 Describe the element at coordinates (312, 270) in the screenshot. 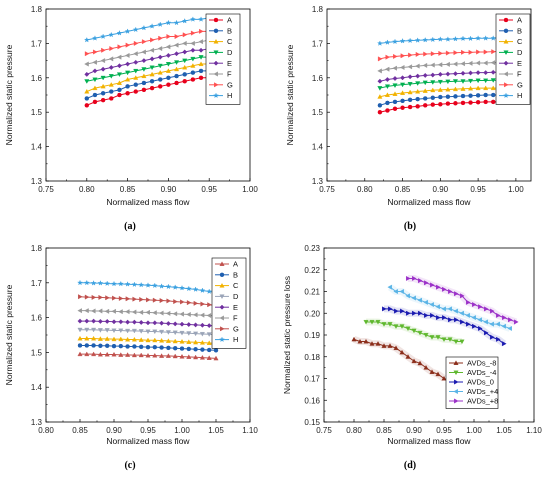

I see `y-tick-label: 0.22` at that location.